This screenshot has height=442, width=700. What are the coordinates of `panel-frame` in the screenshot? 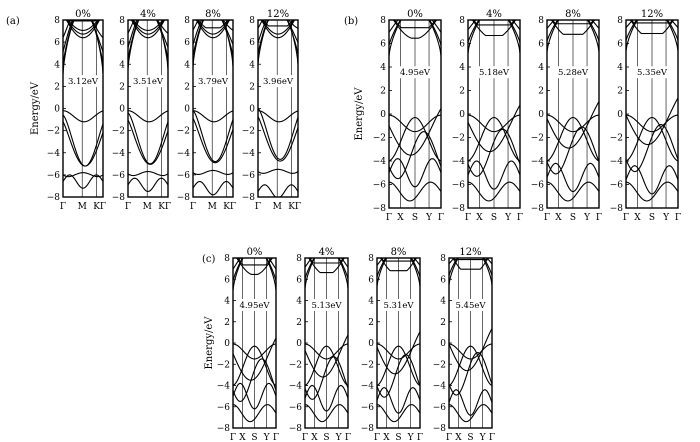 It's located at (83, 108).